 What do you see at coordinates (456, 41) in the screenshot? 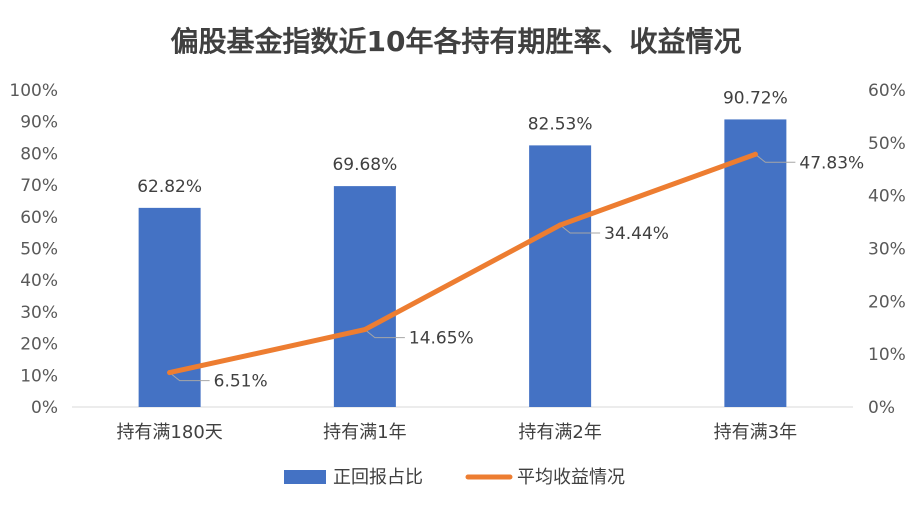
I see `chart-title: 偏股基金指数近10年各持有期胜率、收益情况` at bounding box center [456, 41].